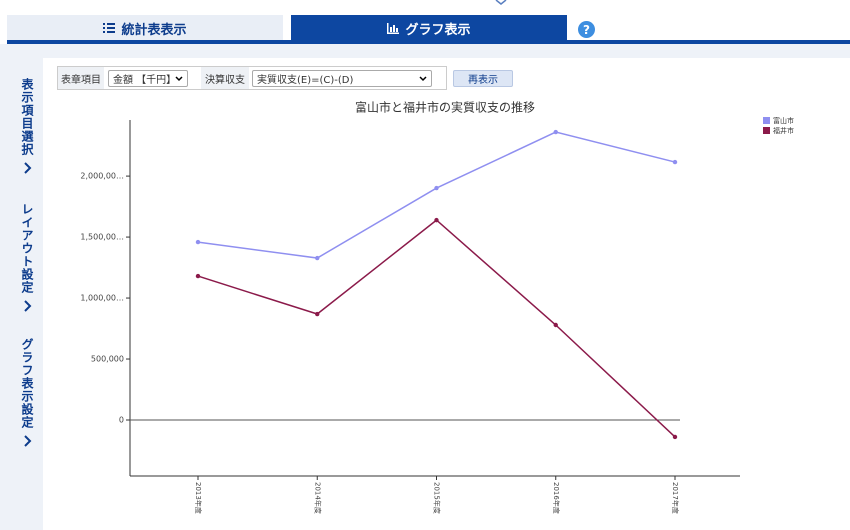 The height and width of the screenshot is (530, 850). Describe the element at coordinates (225, 78) in the screenshot. I see `settle-label: 決算収支` at that location.